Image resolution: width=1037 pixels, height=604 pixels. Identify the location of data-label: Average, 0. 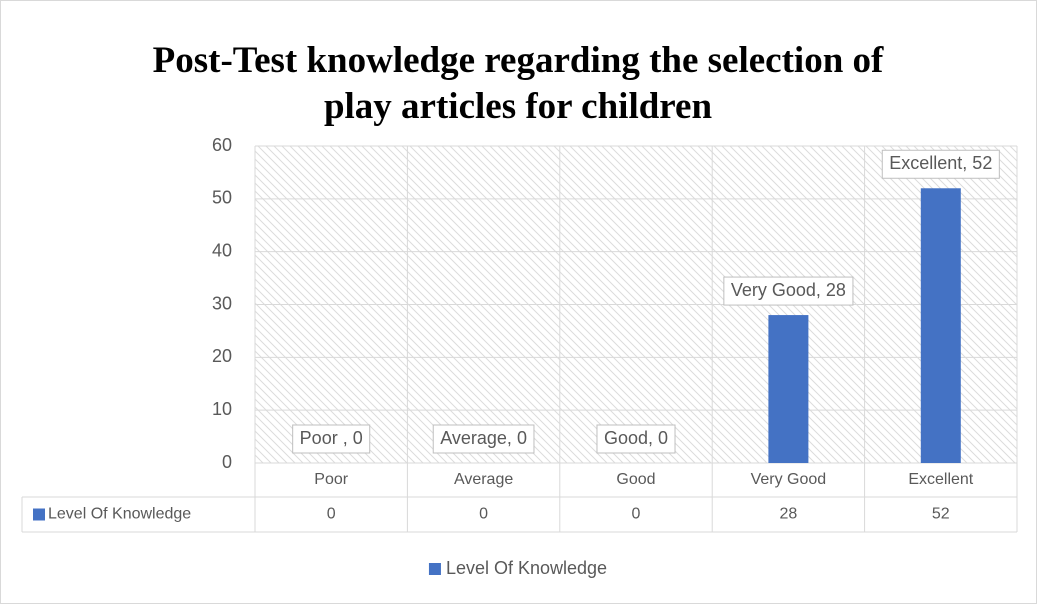
(483, 438).